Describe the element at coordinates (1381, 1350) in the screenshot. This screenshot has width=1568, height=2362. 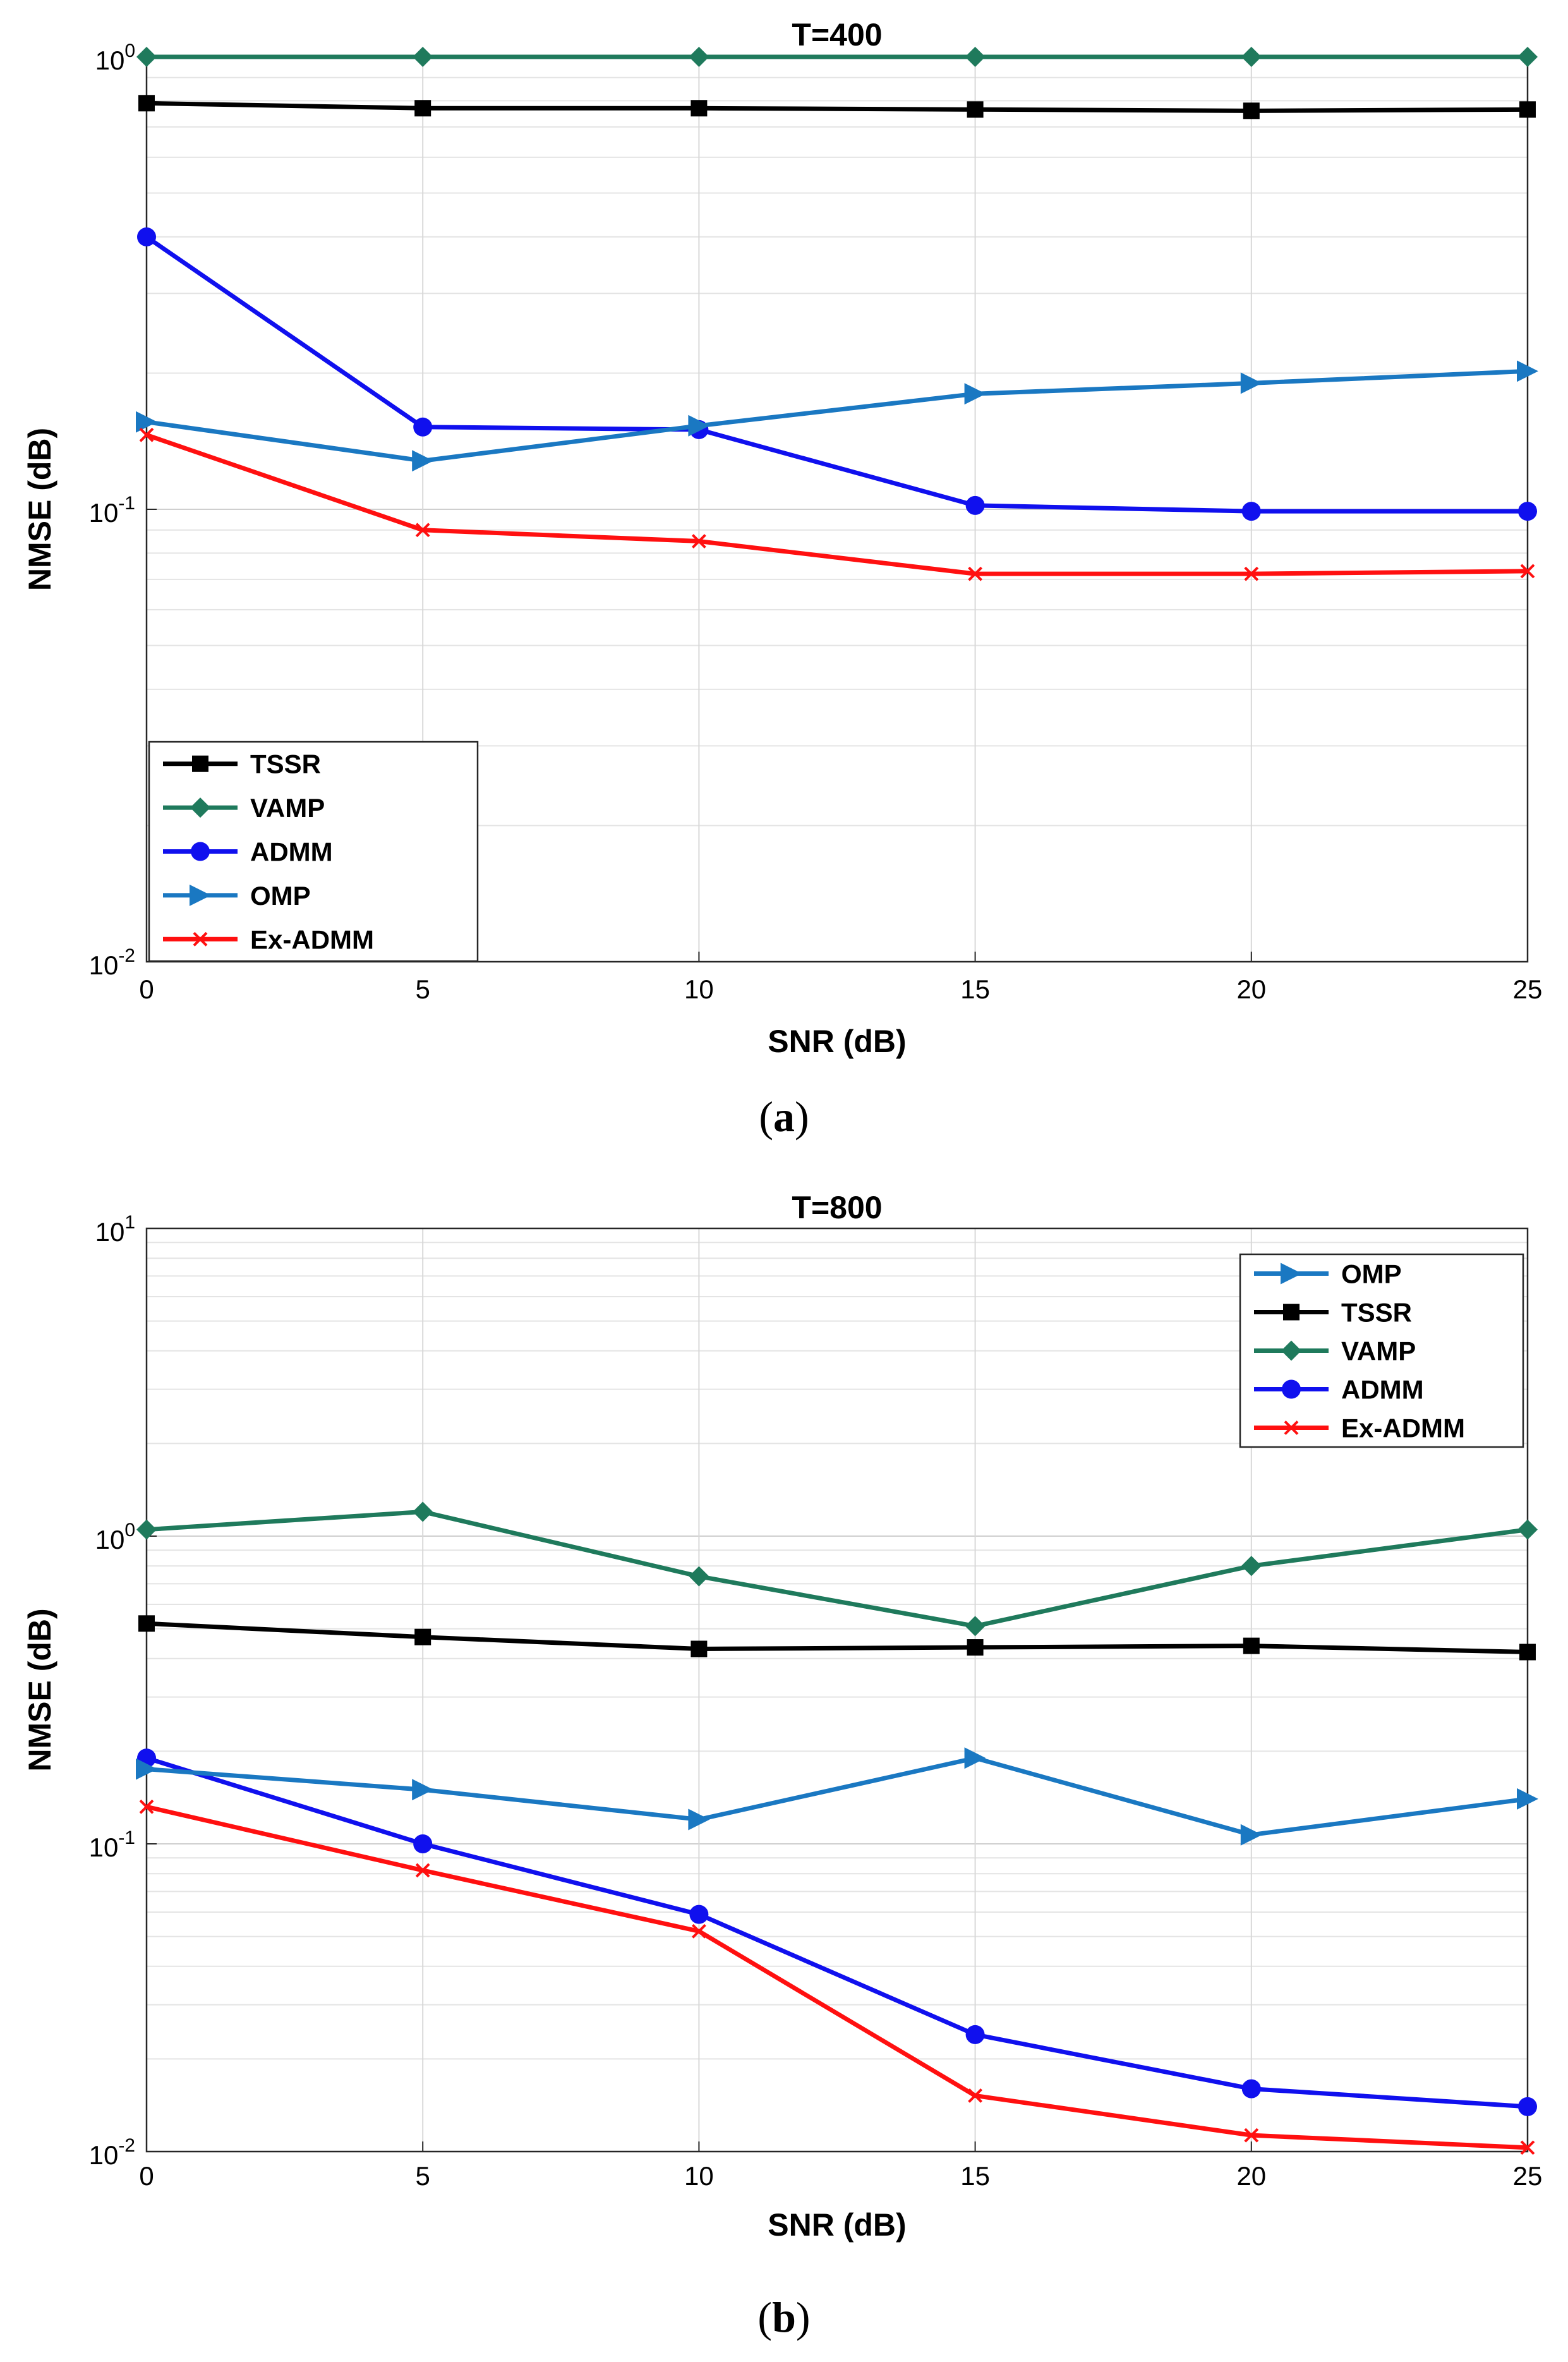
I see `legend: OMP TSSR VAMP ADMM Ex-ADMM` at that location.